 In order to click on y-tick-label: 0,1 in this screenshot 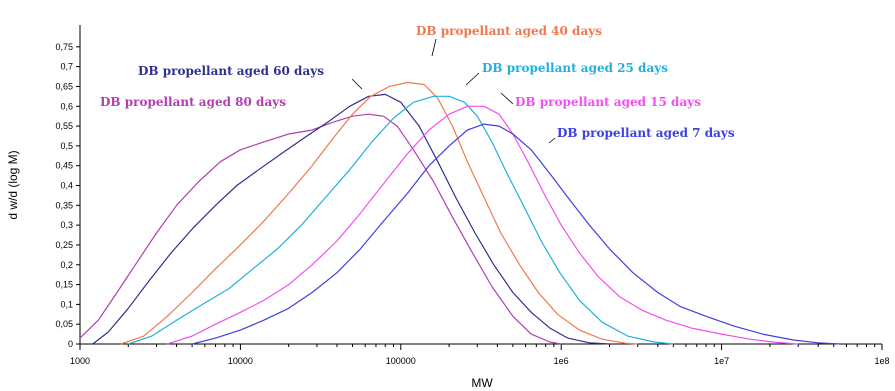, I will do `click(66, 304)`.